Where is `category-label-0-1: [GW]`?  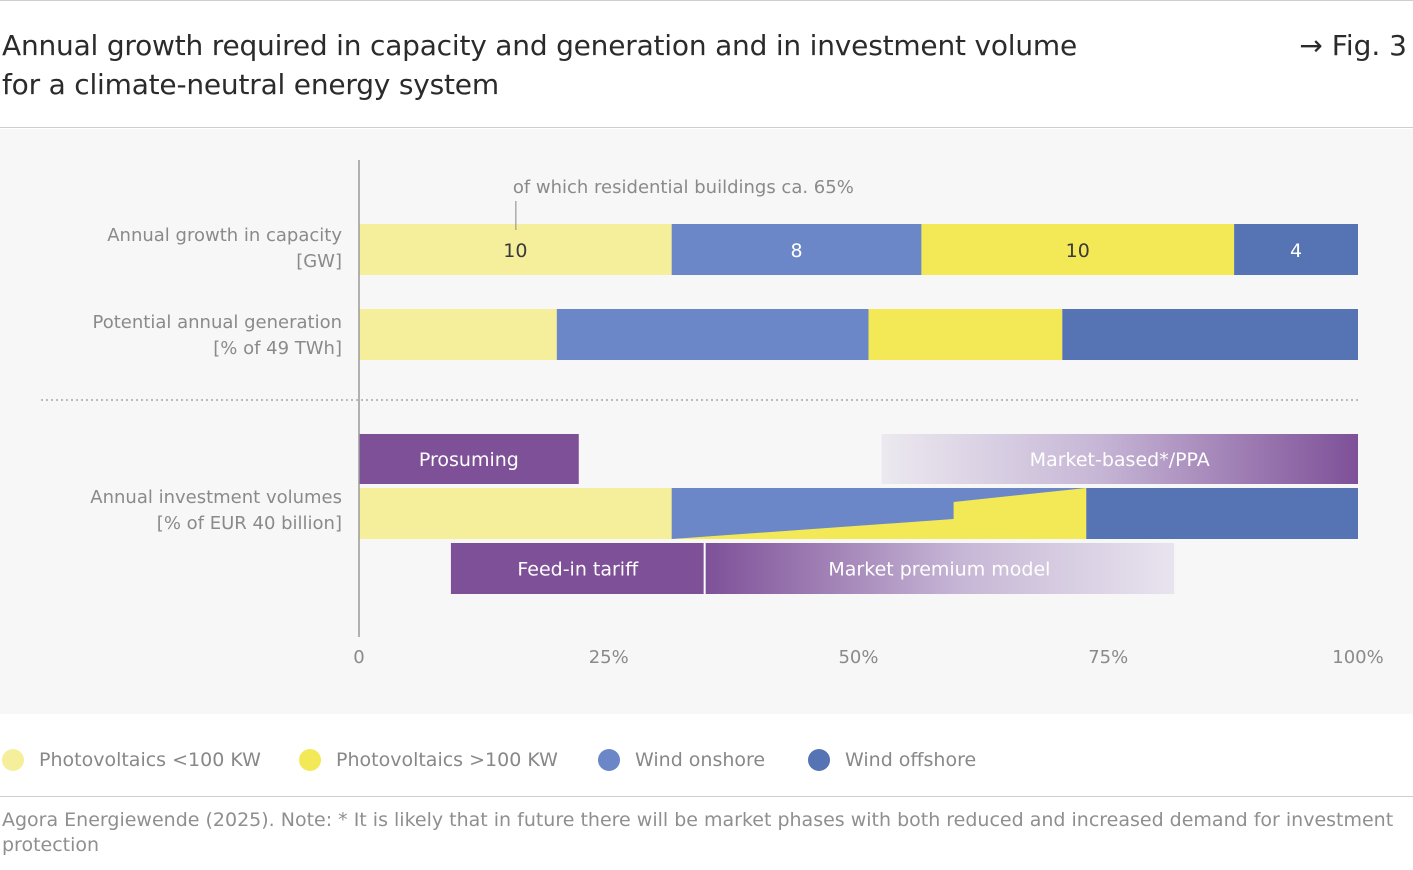 category-label-0-1: [GW] is located at coordinates (319, 261).